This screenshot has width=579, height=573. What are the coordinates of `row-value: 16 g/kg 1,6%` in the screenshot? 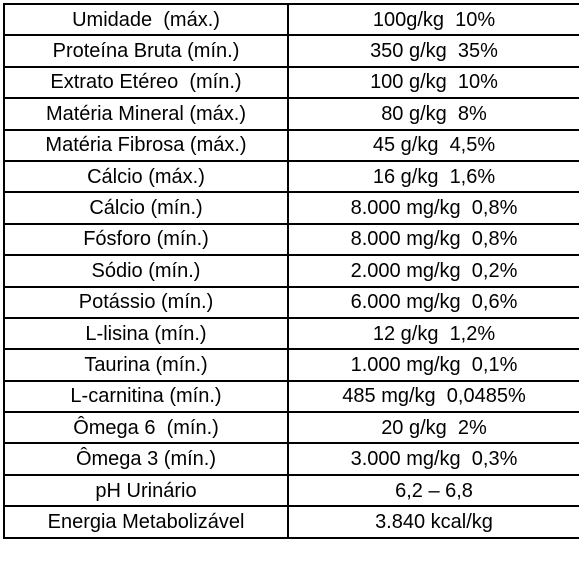 It's located at (433, 176).